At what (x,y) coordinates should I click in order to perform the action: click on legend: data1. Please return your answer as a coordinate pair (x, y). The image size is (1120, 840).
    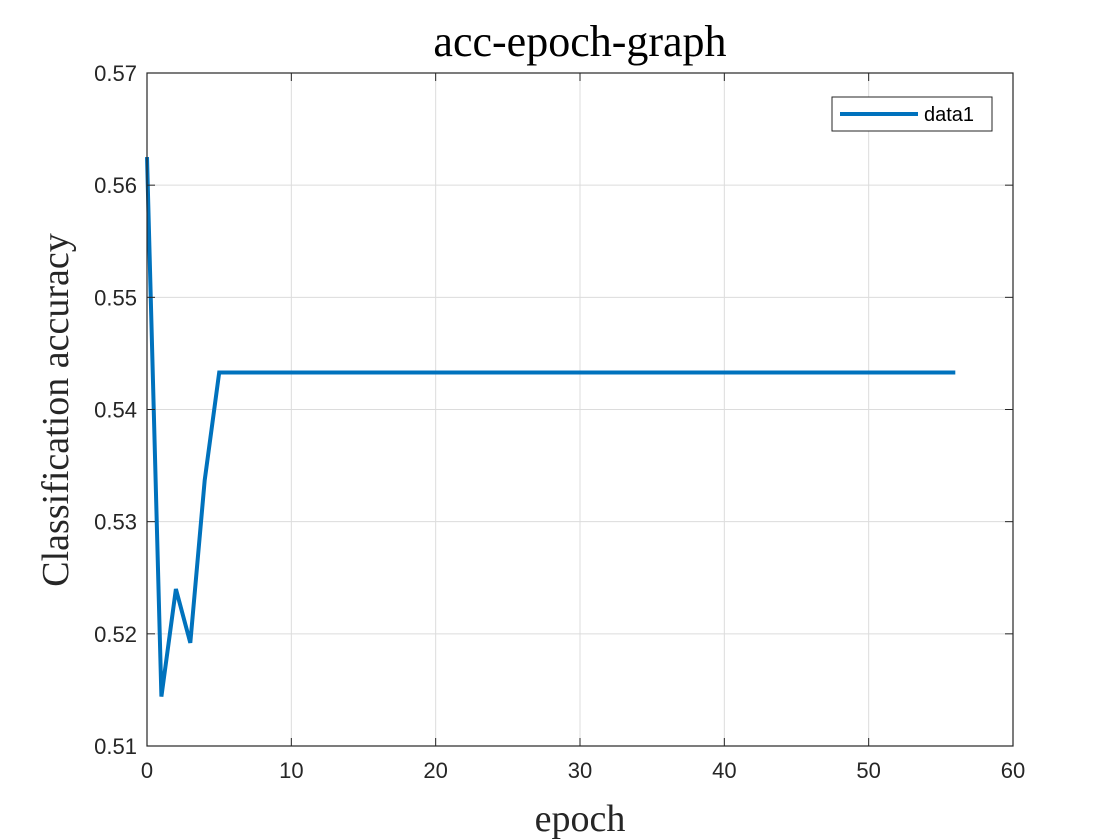
    Looking at the image, I should click on (912, 114).